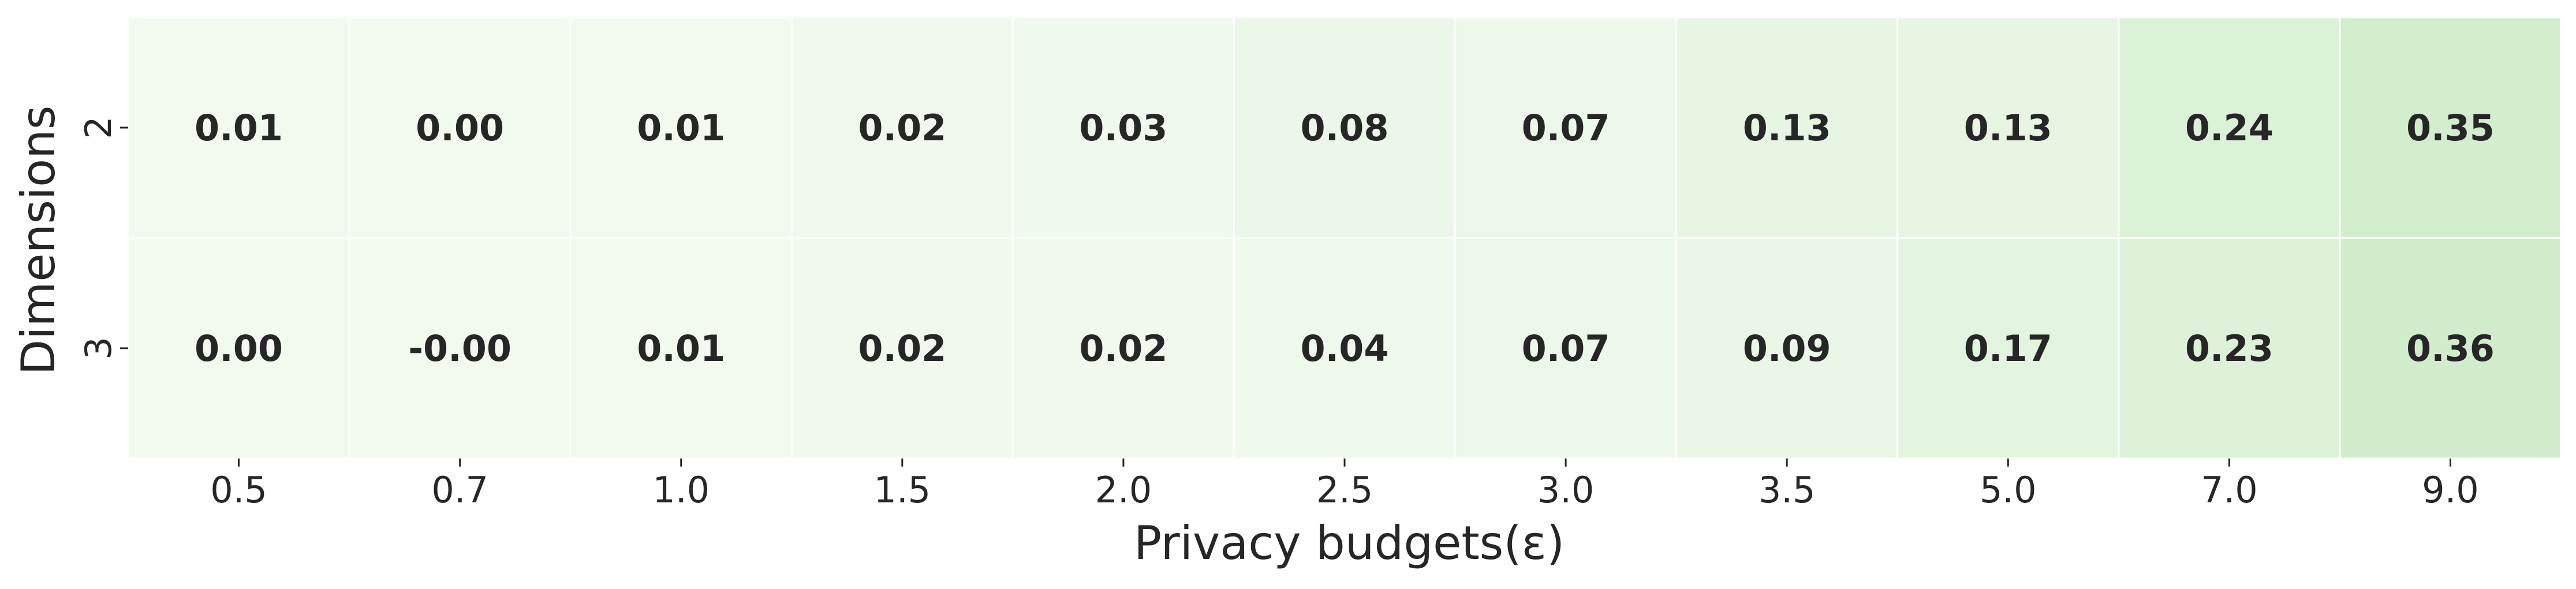  I want to click on x-tick-label: 1.5, so click(902, 490).